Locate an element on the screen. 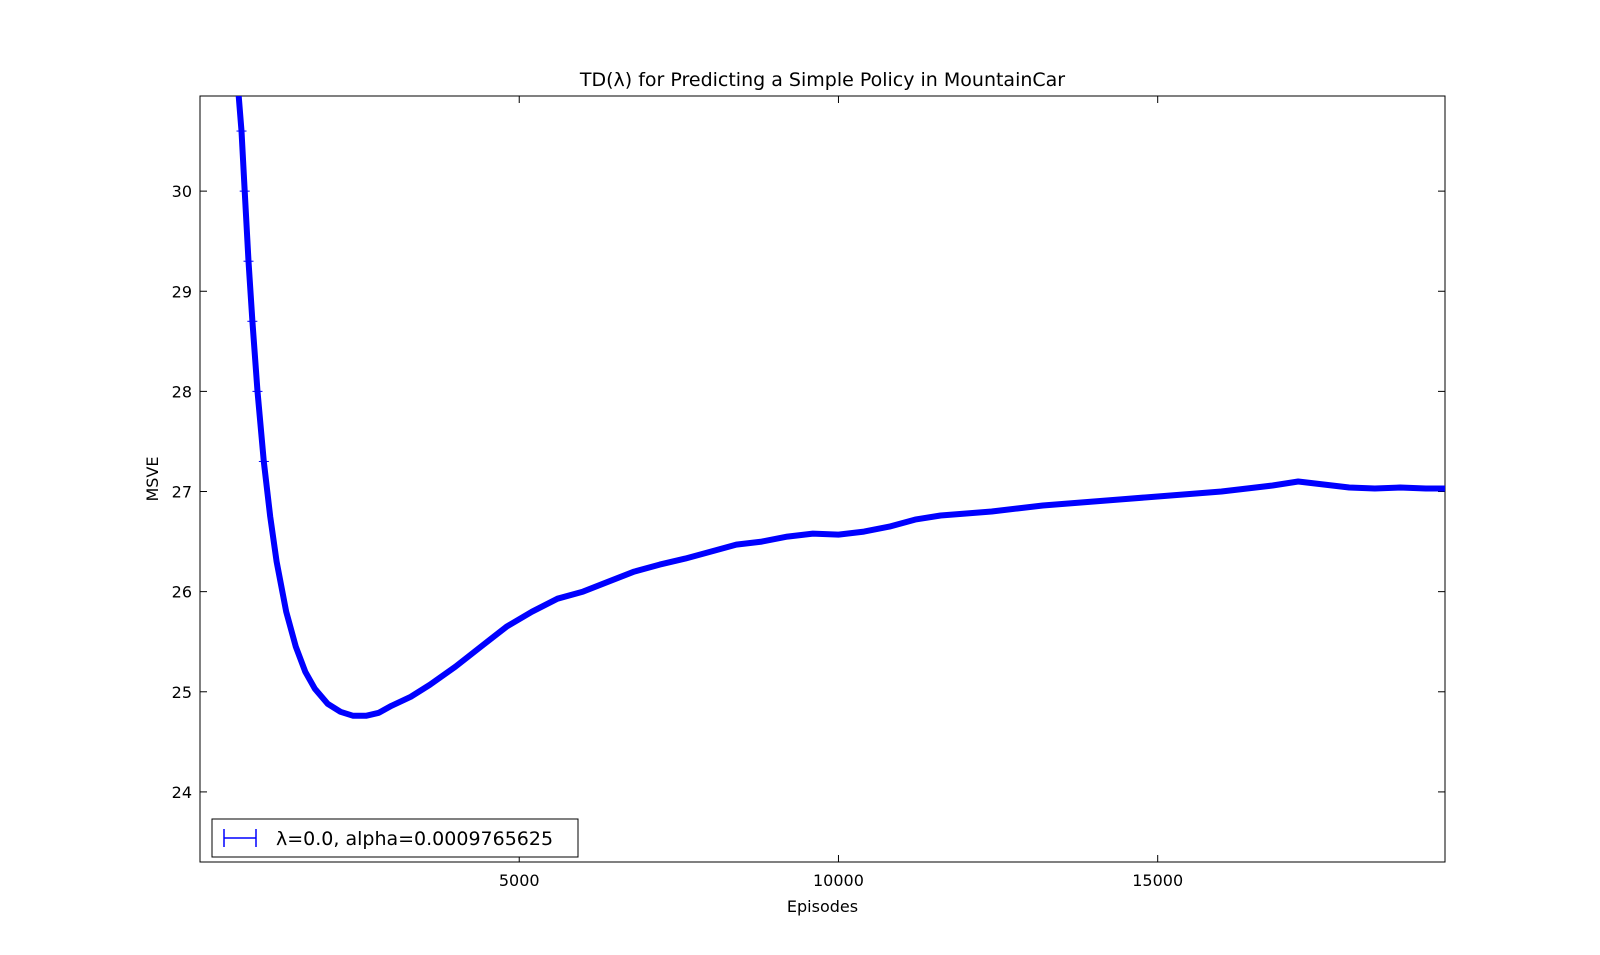  legend: λ=0.0, alpha=0.0009765625 is located at coordinates (395, 838).